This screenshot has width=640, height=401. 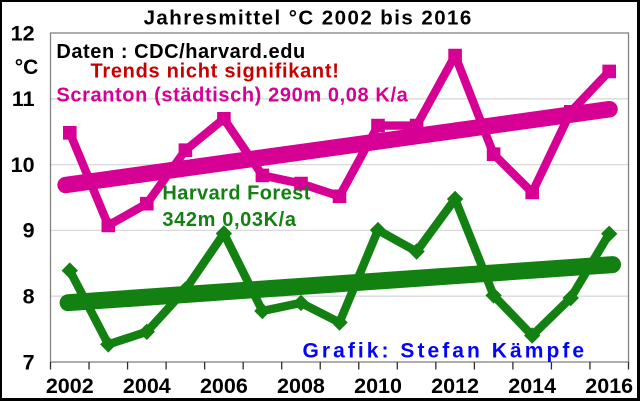 I want to click on svg-text: Harvard Forest, so click(x=236, y=194).